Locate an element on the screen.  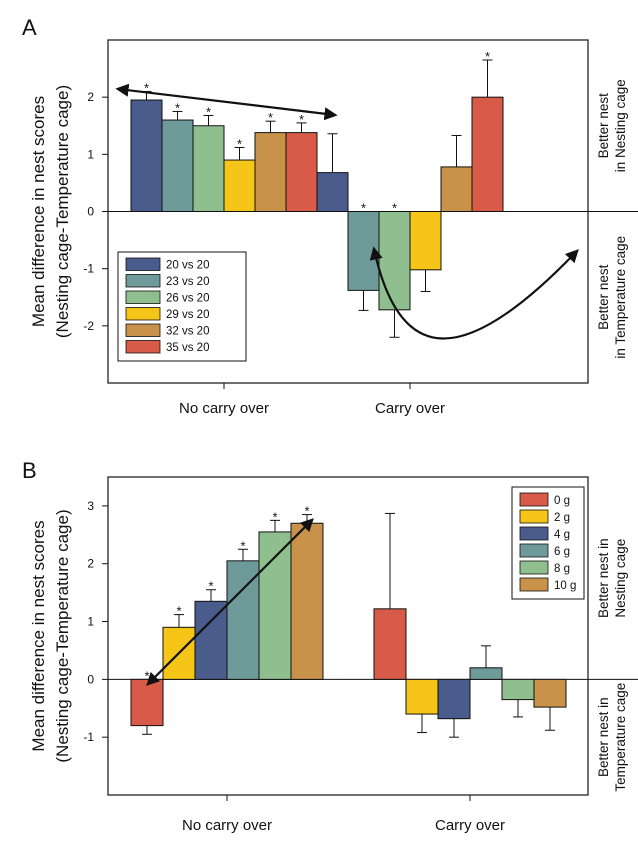
legend-label: 10 g is located at coordinates (565, 586).